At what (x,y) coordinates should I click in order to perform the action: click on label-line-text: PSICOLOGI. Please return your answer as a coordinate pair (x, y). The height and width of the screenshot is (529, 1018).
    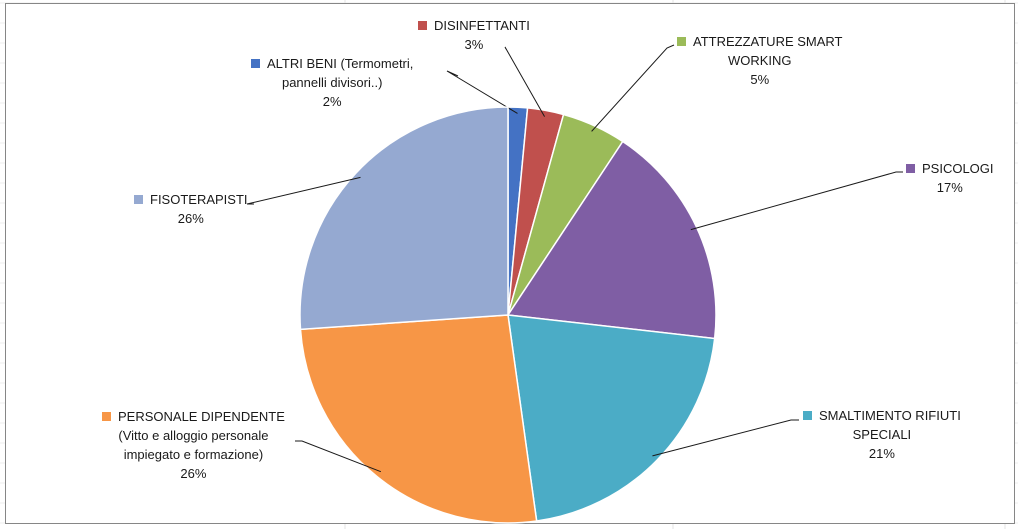
    Looking at the image, I should click on (958, 168).